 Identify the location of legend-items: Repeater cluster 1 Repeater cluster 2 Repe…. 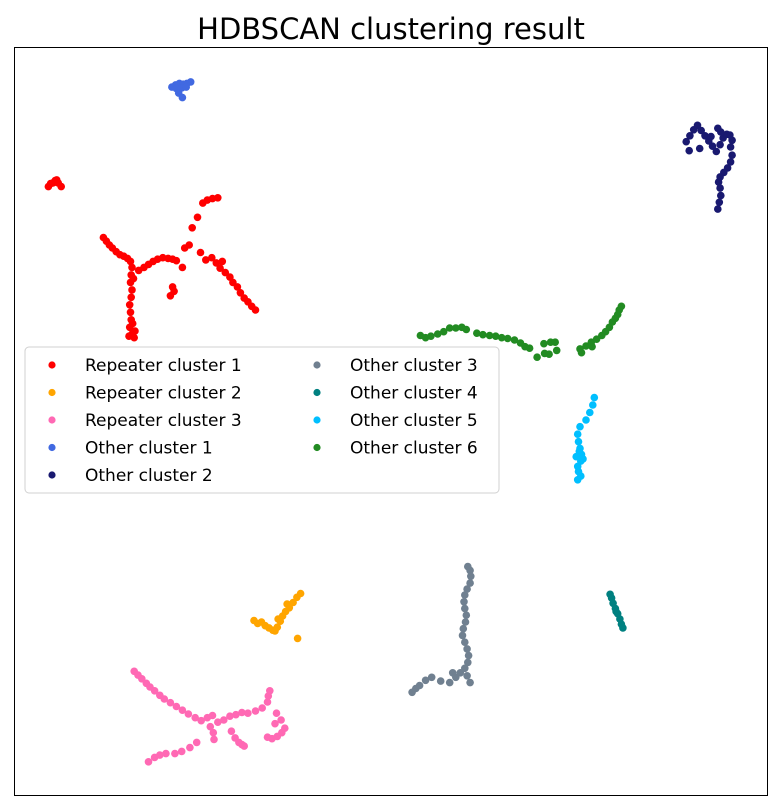
(263, 421).